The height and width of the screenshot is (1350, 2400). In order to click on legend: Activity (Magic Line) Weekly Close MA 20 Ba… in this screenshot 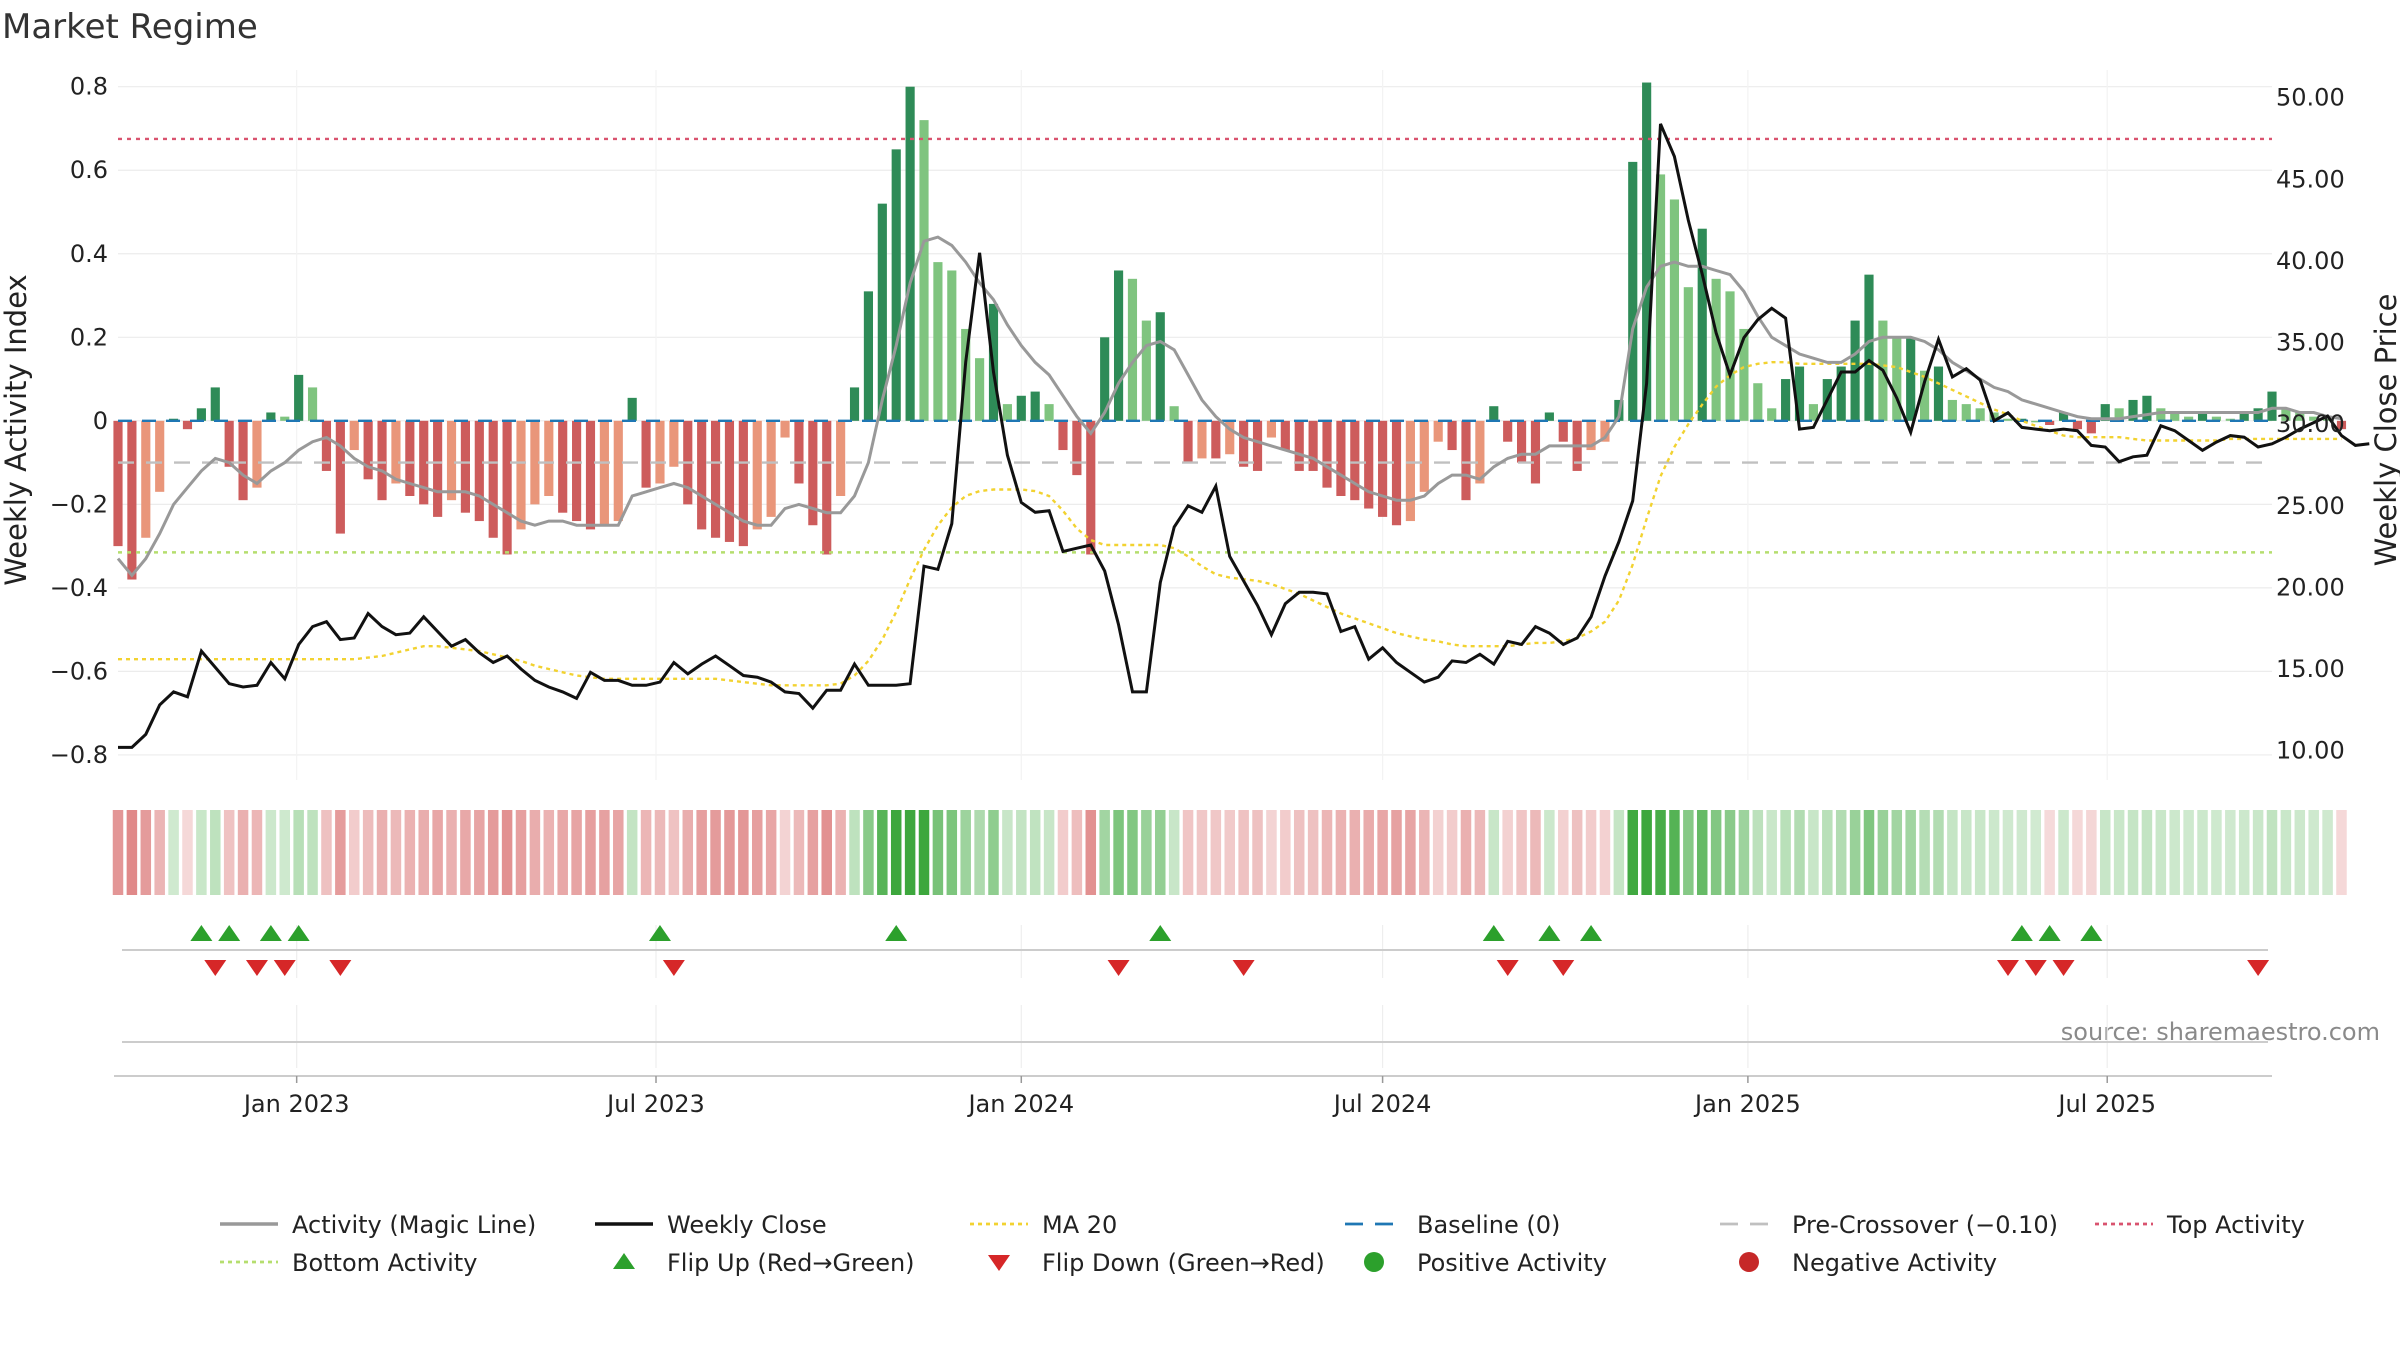, I will do `click(1262, 1244)`.